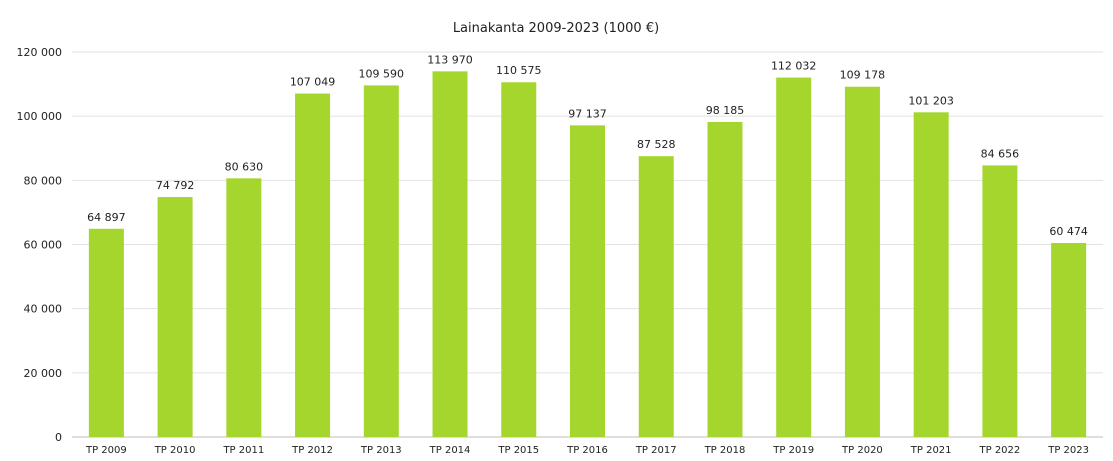  Describe the element at coordinates (656, 144) in the screenshot. I see `value-label: 87 528` at that location.